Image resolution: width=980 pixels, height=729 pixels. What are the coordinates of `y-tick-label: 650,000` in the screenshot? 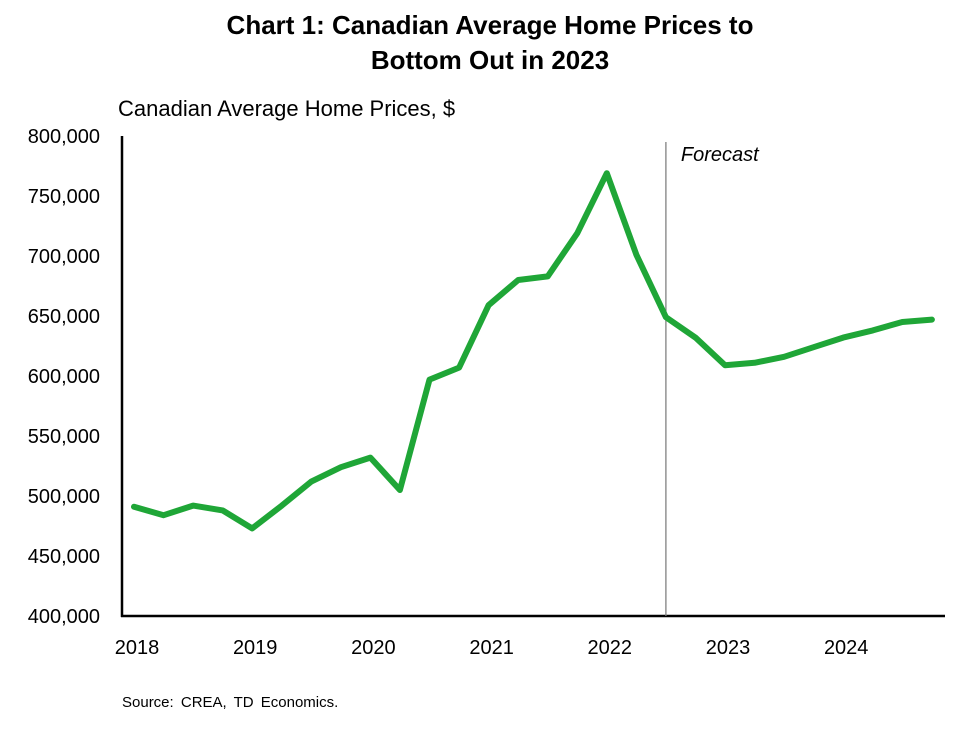 It's located at (64, 317).